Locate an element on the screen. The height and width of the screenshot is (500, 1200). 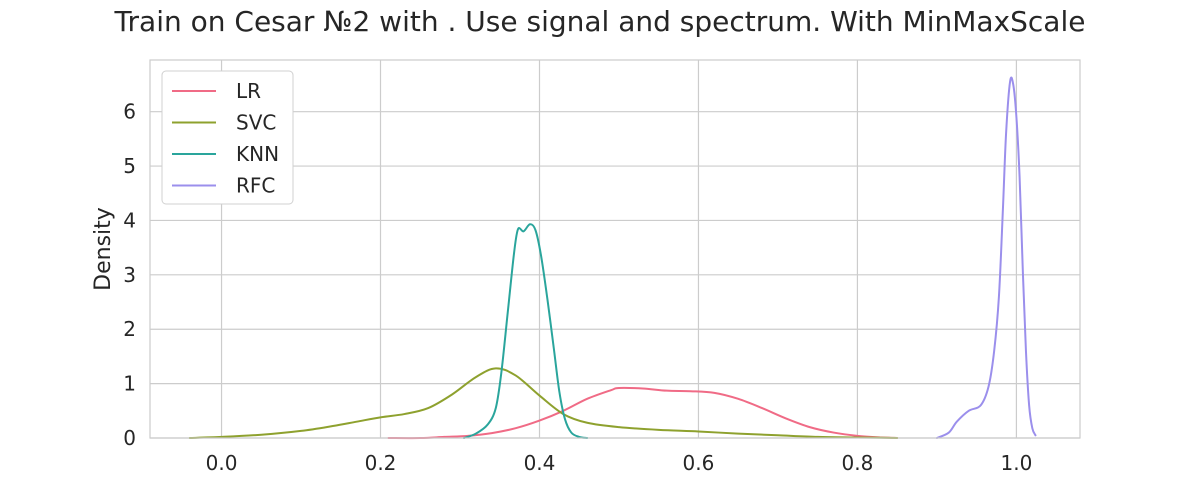
x-tick-label: 0.8 is located at coordinates (858, 463).